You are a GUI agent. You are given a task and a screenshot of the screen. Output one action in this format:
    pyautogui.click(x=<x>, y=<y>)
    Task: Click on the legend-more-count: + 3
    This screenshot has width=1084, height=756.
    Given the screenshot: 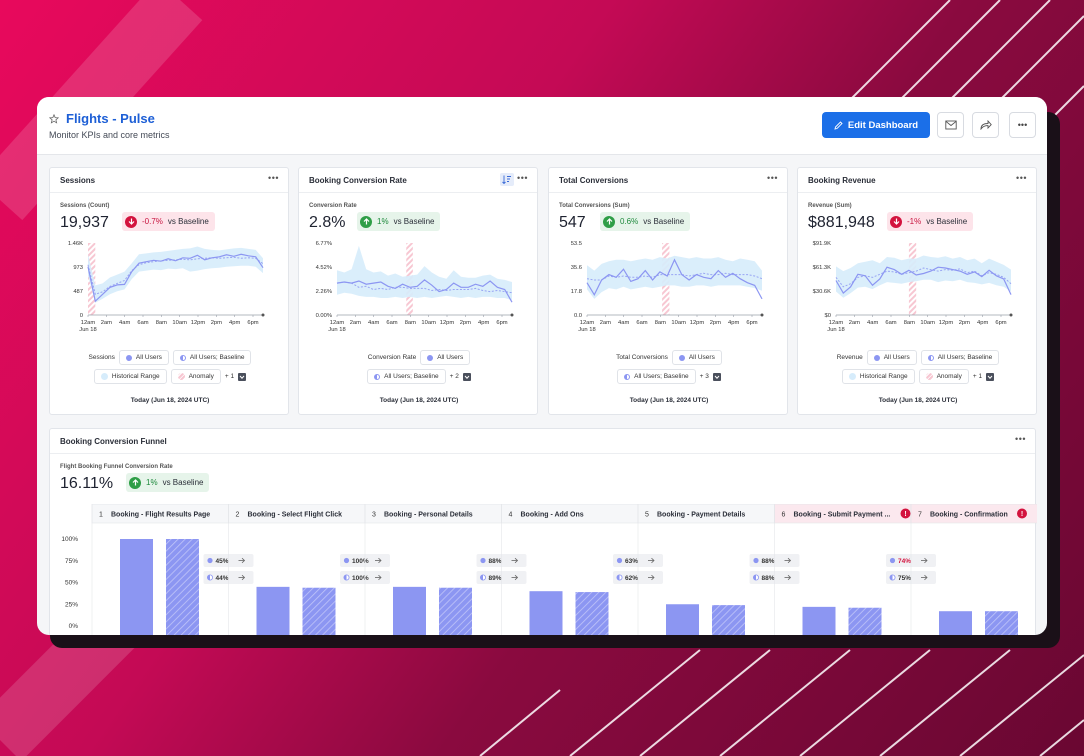 What is the action you would take?
    pyautogui.click(x=704, y=376)
    